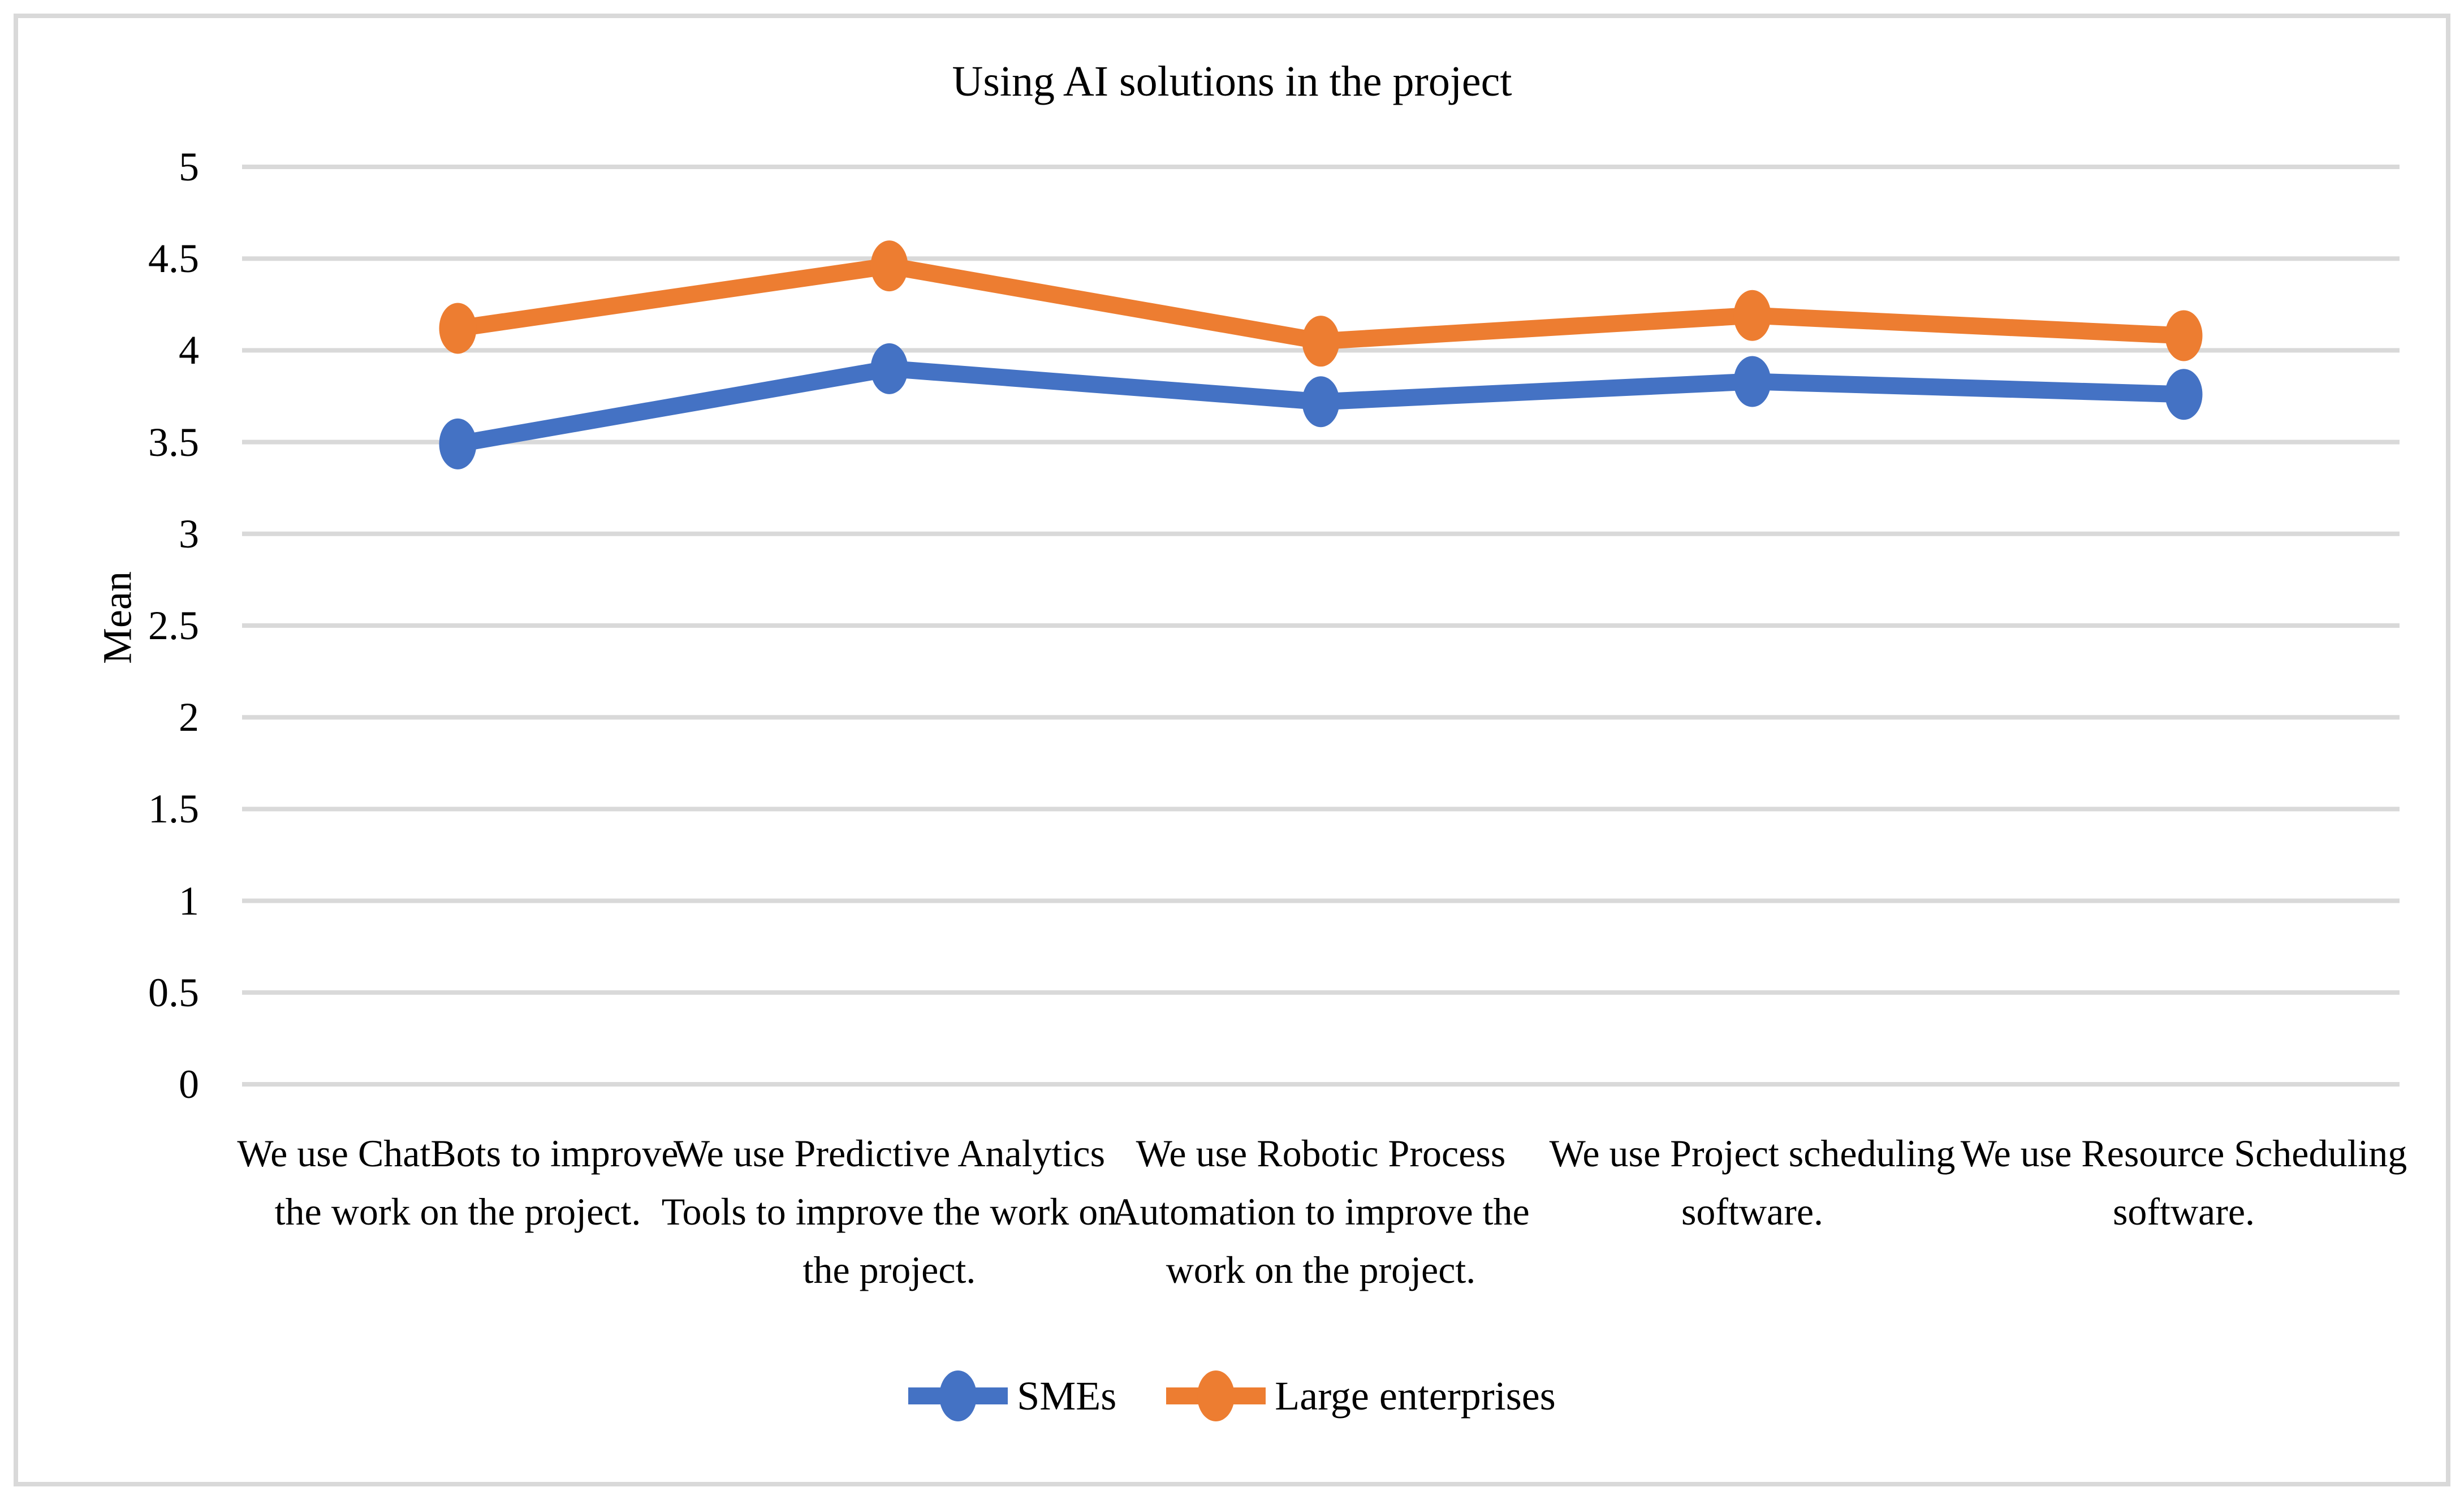 This screenshot has width=2464, height=1500. Describe the element at coordinates (1067, 1396) in the screenshot. I see `legend-label: SMEs` at that location.